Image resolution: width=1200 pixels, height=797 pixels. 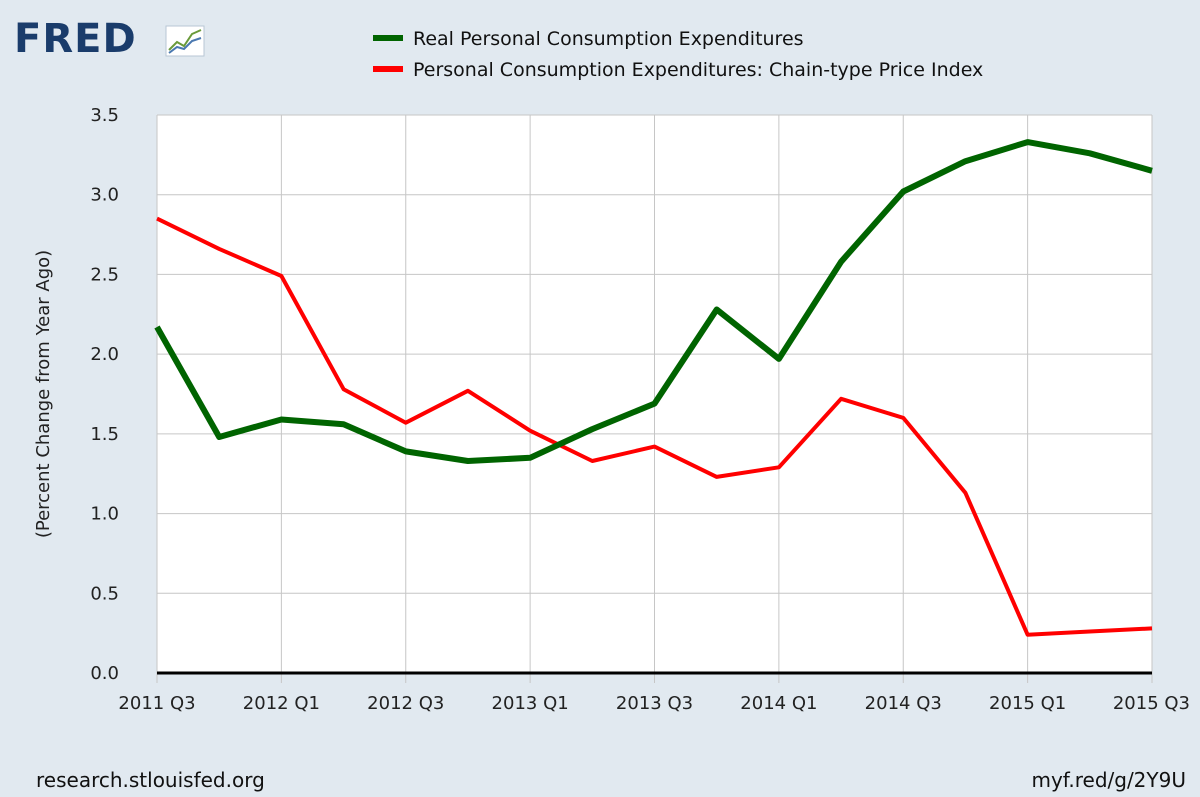 What do you see at coordinates (185, 41) in the screenshot?
I see `fred-logo-graph-icon` at bounding box center [185, 41].